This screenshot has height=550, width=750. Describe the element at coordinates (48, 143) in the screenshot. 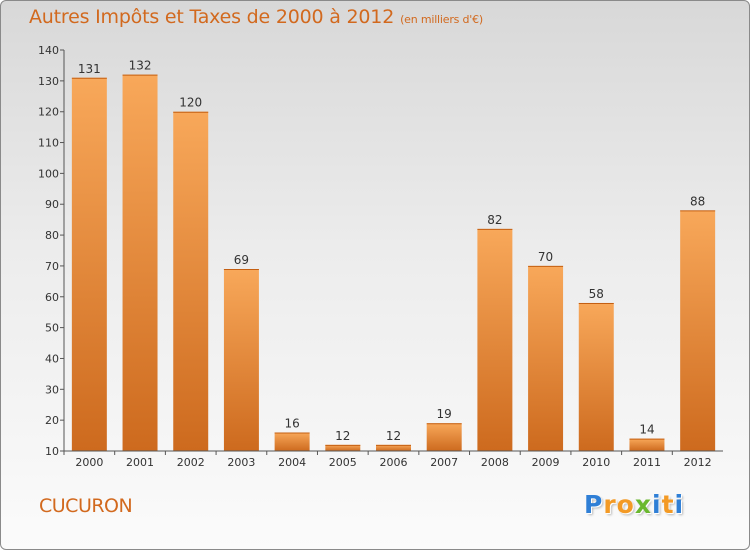

I see `y-tick-label: 110` at that location.